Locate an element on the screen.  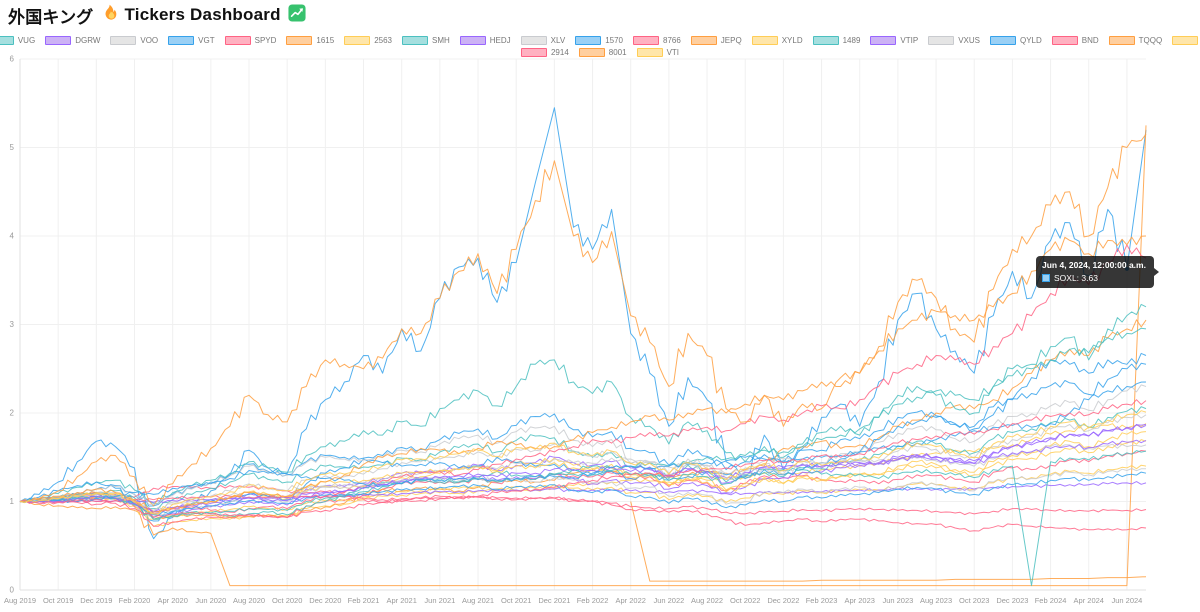
legend-label: XYLD is located at coordinates (792, 40).